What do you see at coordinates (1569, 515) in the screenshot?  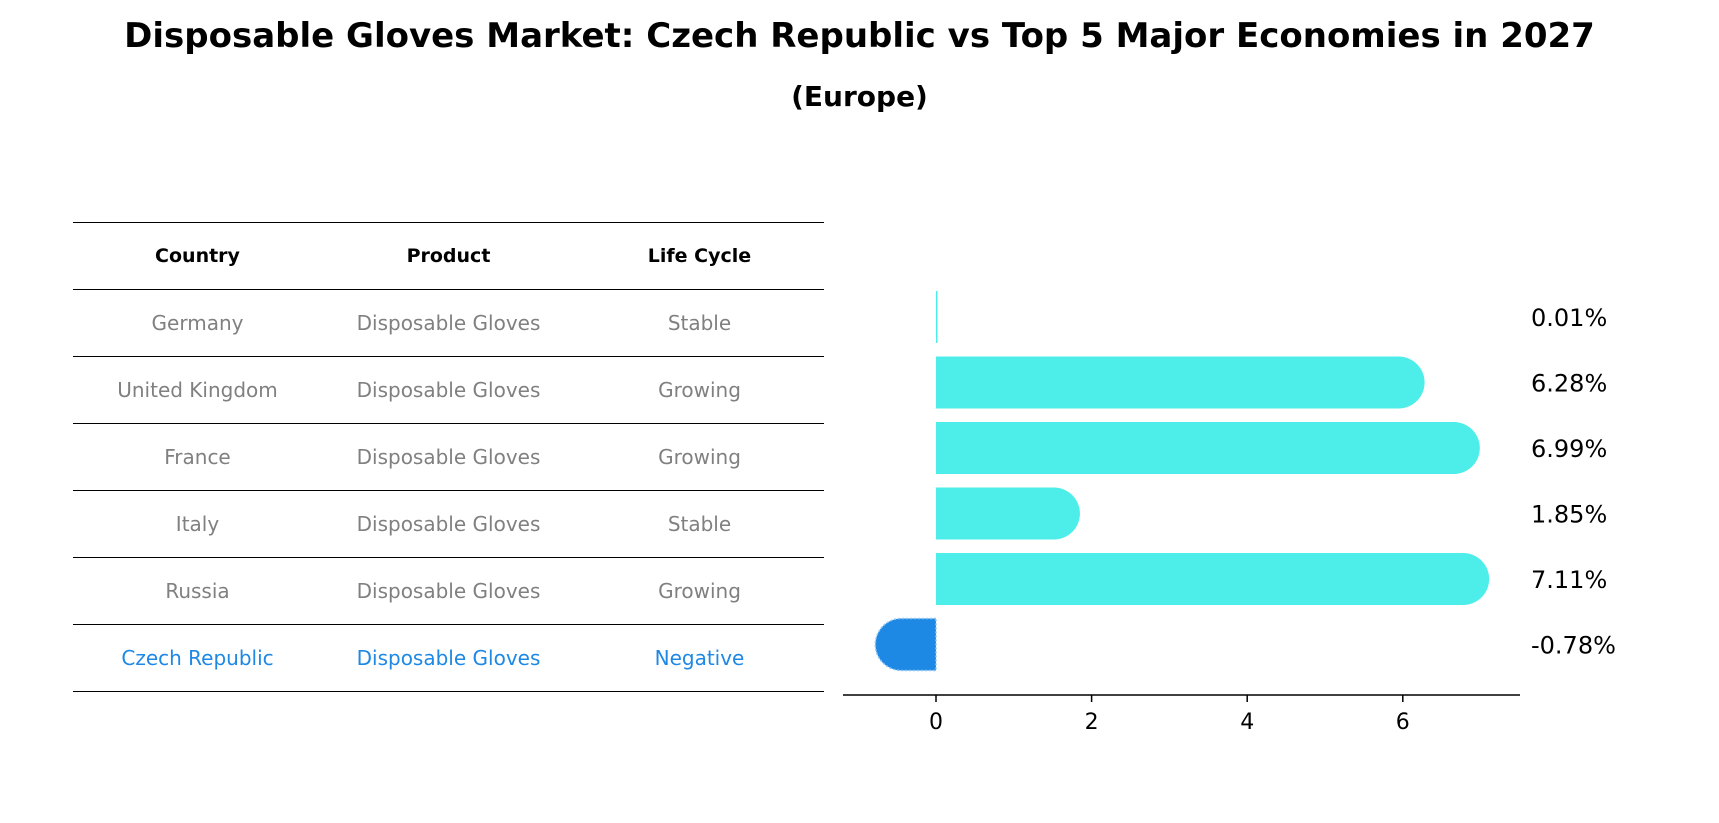 I see `value-label: 1.85%` at bounding box center [1569, 515].